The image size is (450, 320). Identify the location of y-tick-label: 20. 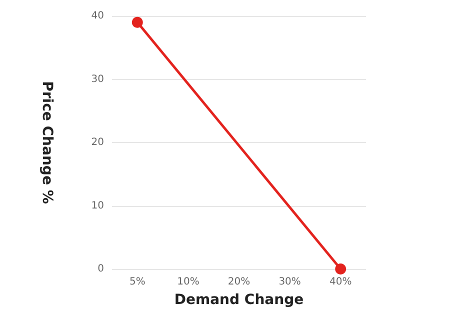
(97, 142).